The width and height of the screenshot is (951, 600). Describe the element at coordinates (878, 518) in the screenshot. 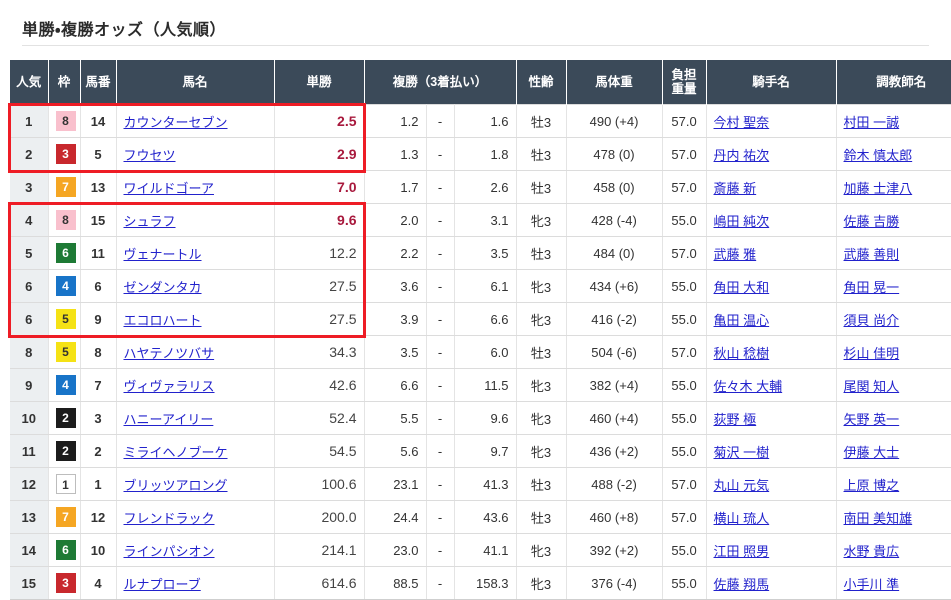

I see `trainer-link: 南田 美知雄` at that location.